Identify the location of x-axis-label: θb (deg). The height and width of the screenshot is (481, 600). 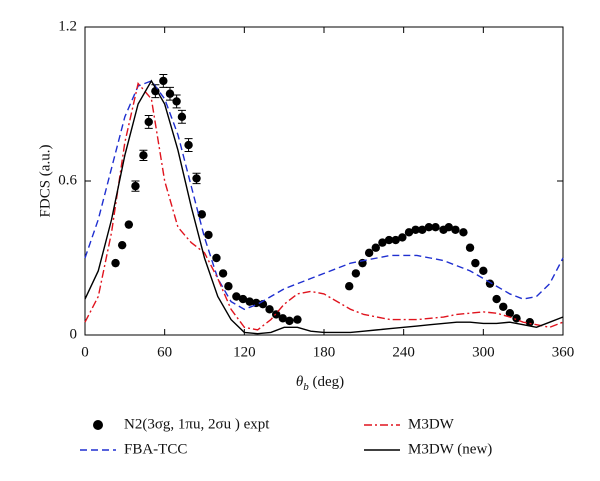
(320, 383).